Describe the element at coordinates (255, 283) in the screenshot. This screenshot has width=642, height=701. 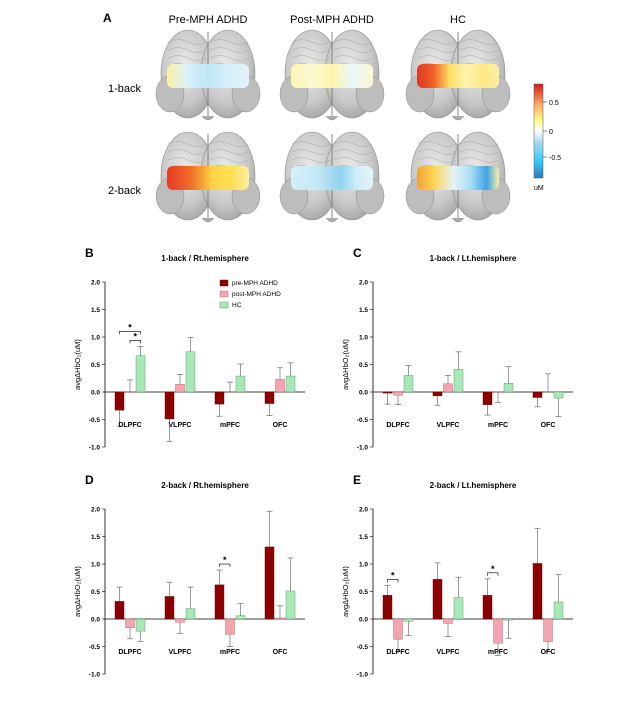
I see `legend-label: pre-MPH ADHD` at that location.